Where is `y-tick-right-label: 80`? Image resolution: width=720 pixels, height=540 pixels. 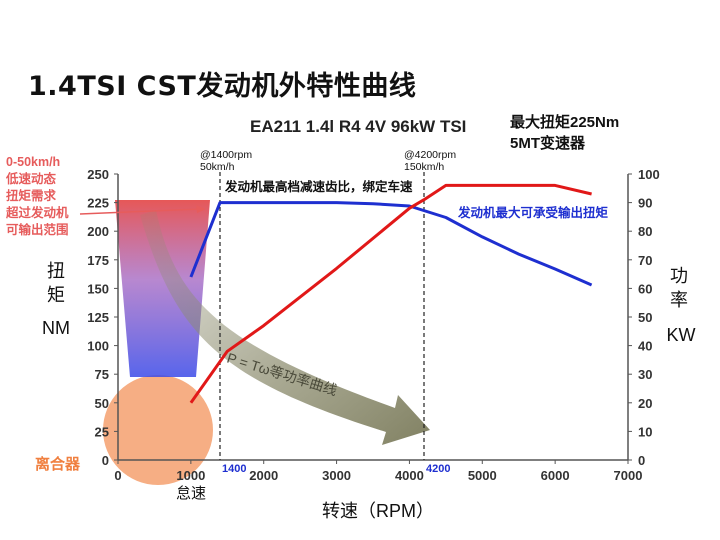 y-tick-right-label: 80 is located at coordinates (645, 231).